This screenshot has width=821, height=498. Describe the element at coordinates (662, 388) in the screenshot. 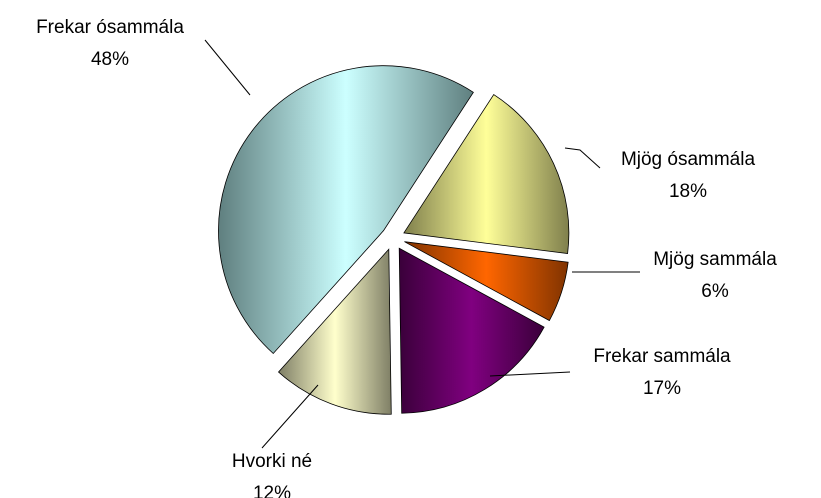

I see `value-label: 17%` at that location.